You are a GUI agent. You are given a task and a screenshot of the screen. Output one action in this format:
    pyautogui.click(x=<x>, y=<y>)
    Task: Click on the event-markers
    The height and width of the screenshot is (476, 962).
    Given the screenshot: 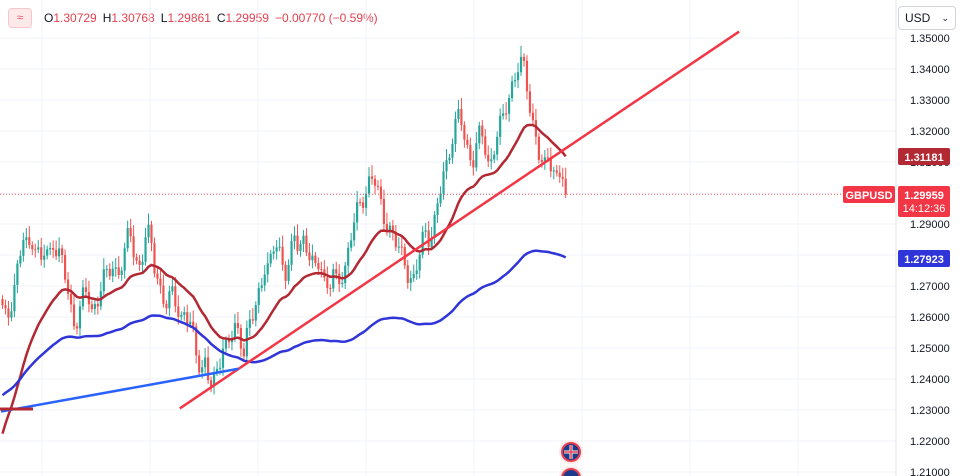 What is the action you would take?
    pyautogui.click(x=571, y=458)
    